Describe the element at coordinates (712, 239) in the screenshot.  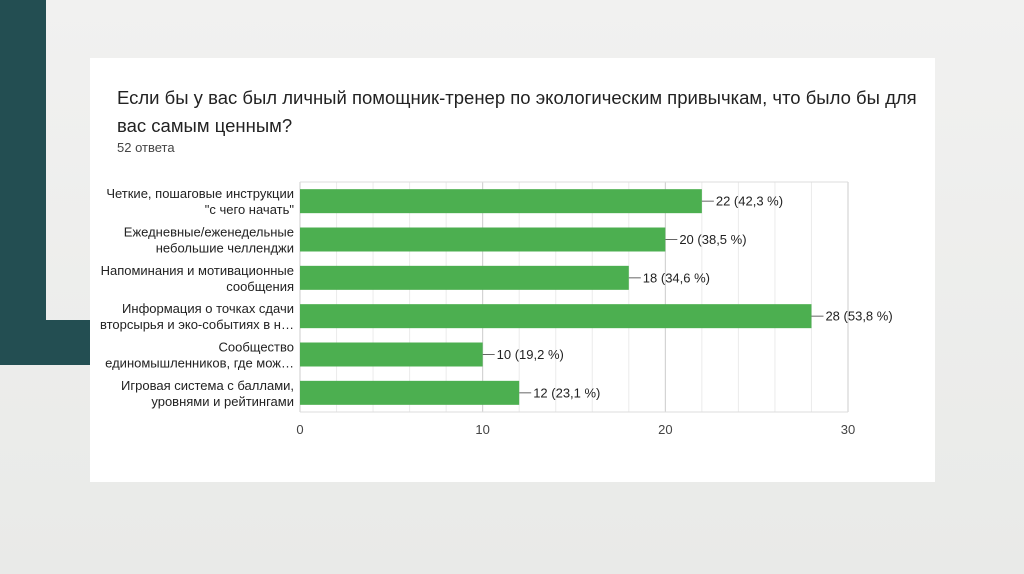
I see `data-label: 20 (38,5 %)` at that location.